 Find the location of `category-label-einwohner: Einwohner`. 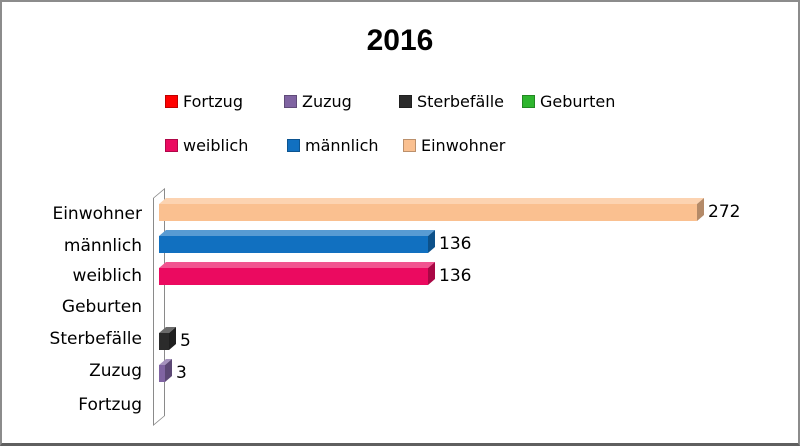

category-label-einwohner: Einwohner is located at coordinates (97, 214).